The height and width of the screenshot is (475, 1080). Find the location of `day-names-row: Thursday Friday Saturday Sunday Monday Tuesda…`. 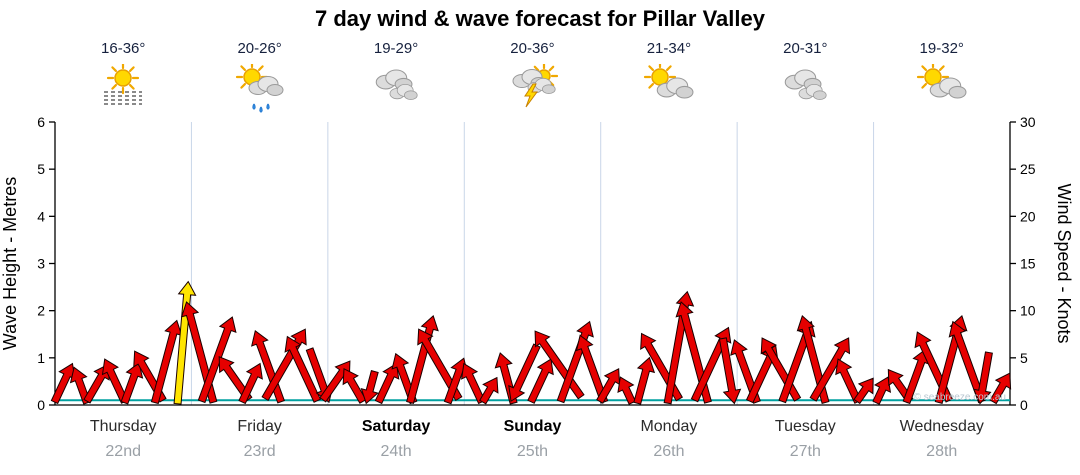

day-names-row: Thursday Friday Saturday Sunday Monday Tuesda… is located at coordinates (532, 427).